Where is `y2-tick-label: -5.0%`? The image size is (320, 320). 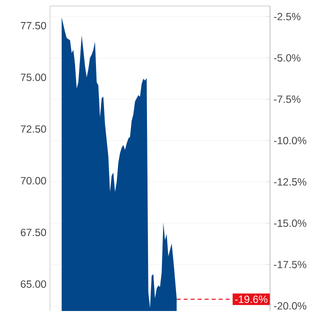
y2-tick-label: -5.0% is located at coordinates (287, 58).